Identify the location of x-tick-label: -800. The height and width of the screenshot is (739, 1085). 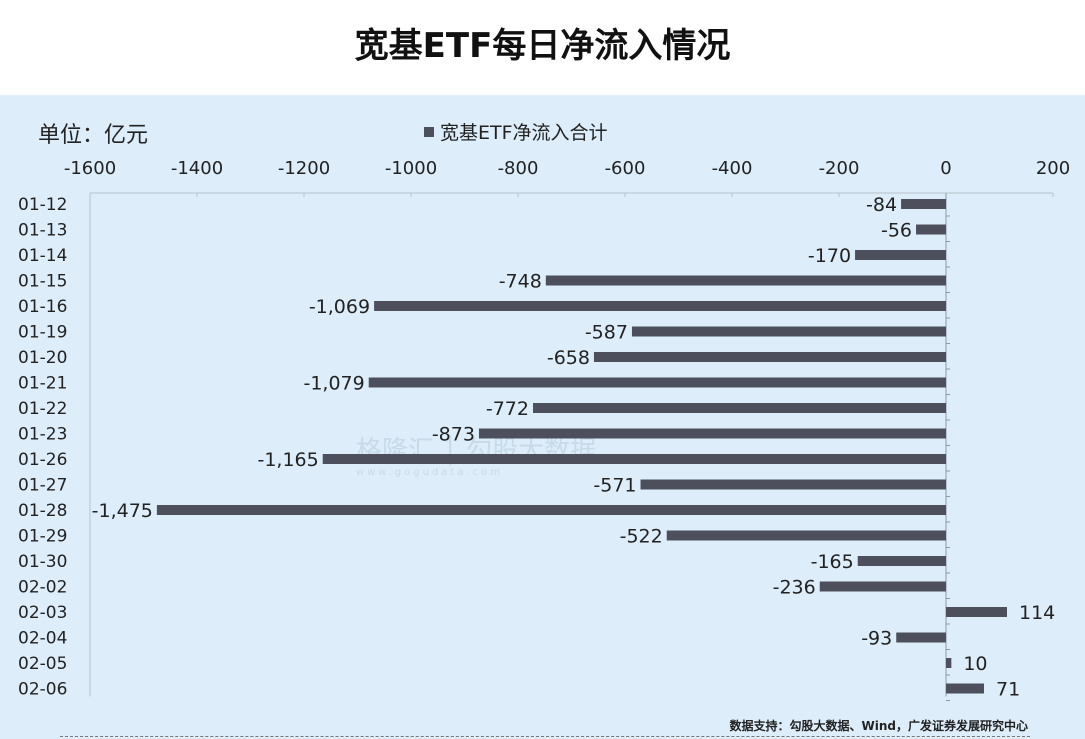
(518, 168).